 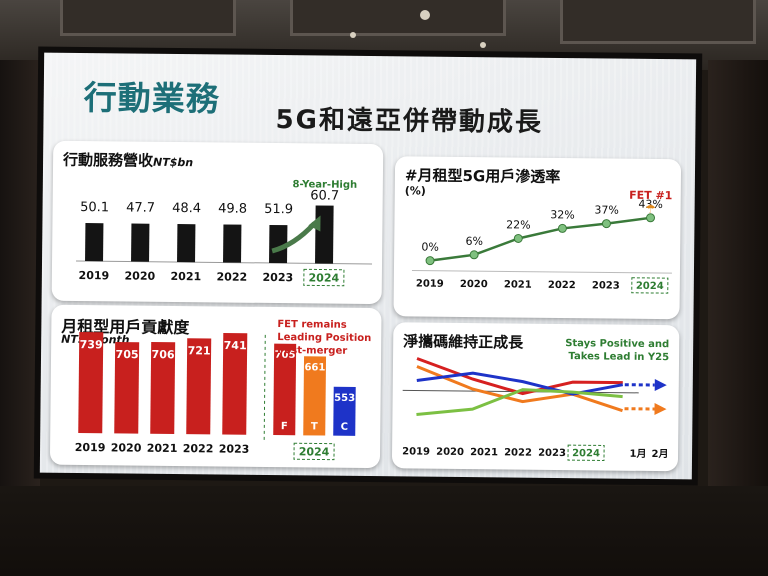 I want to click on arpu-value-label: 705, so click(x=127, y=354).